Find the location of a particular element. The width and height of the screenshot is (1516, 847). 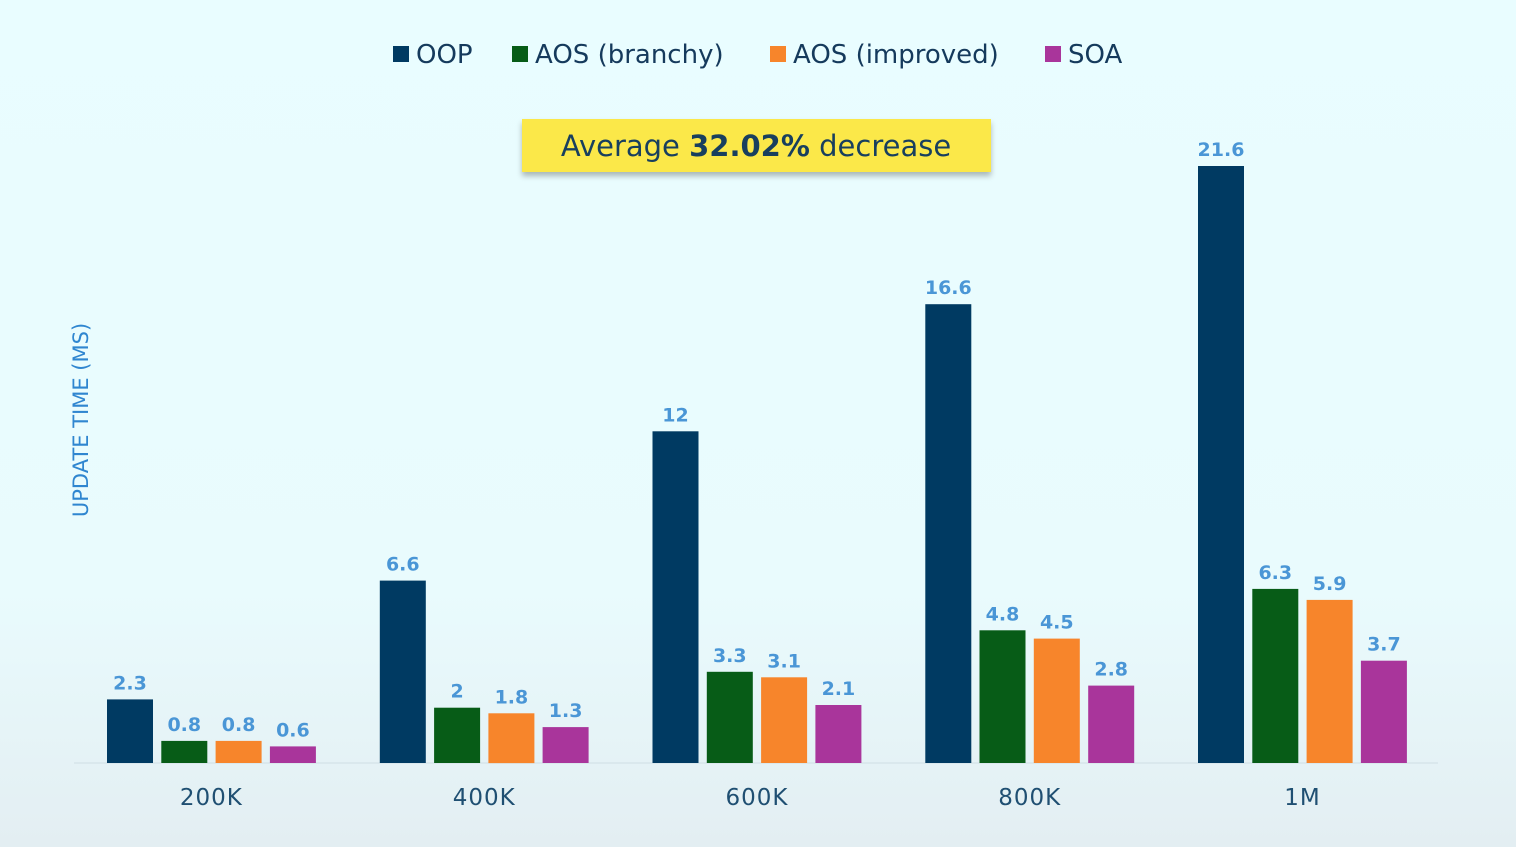

value-label-aos-improved-400k: 1.8 is located at coordinates (512, 697).